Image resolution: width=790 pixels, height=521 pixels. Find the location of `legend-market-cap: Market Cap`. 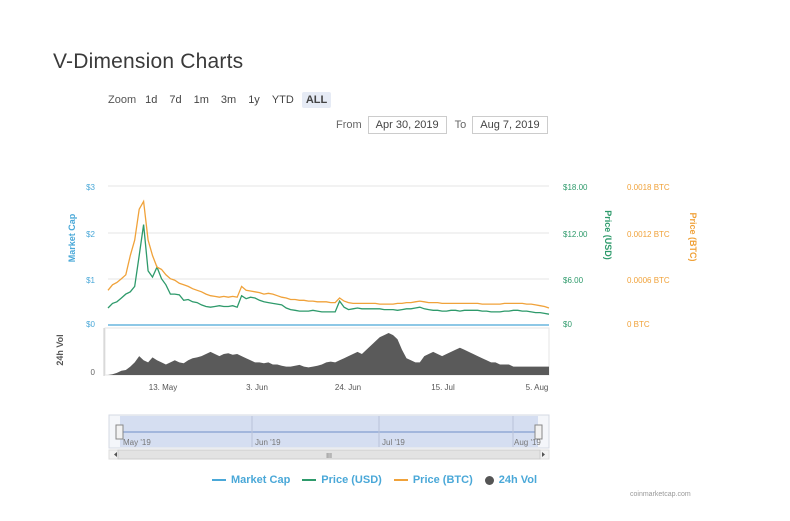

legend-market-cap: Market Cap is located at coordinates (251, 480).